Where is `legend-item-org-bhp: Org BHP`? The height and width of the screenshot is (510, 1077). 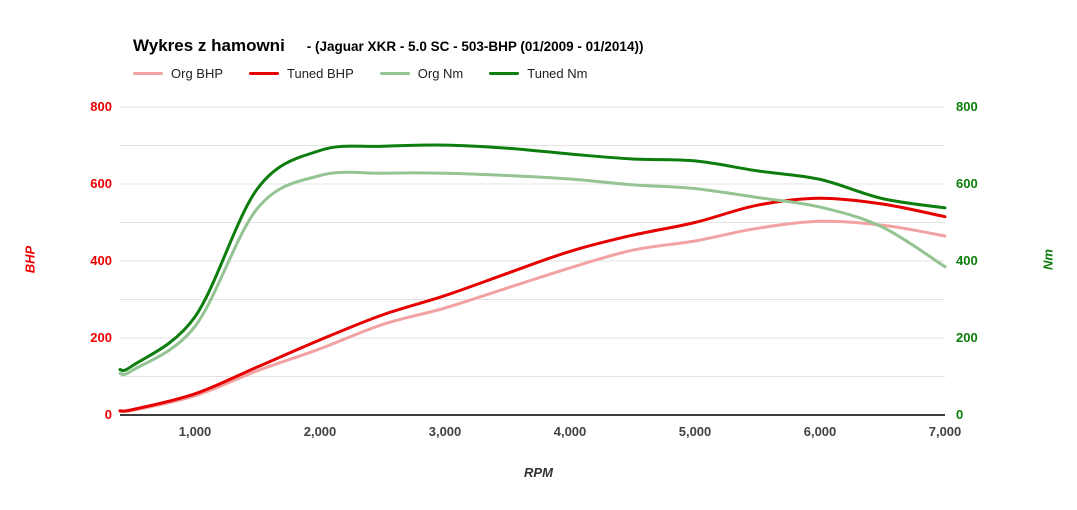 legend-item-org-bhp: Org BHP is located at coordinates (178, 73).